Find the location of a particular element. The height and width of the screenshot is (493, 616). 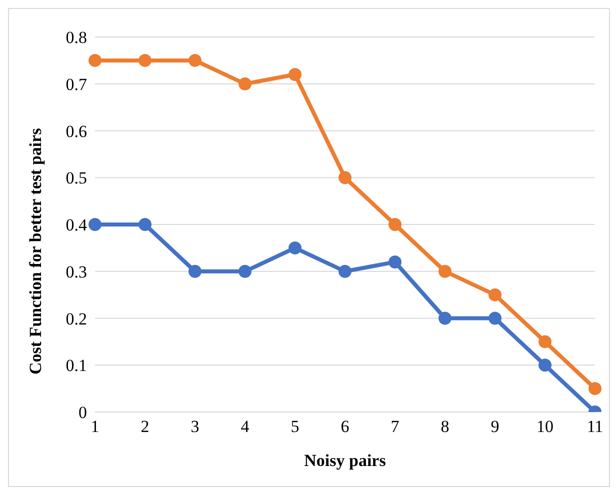

y-tick-label: 0.2 is located at coordinates (76, 318).